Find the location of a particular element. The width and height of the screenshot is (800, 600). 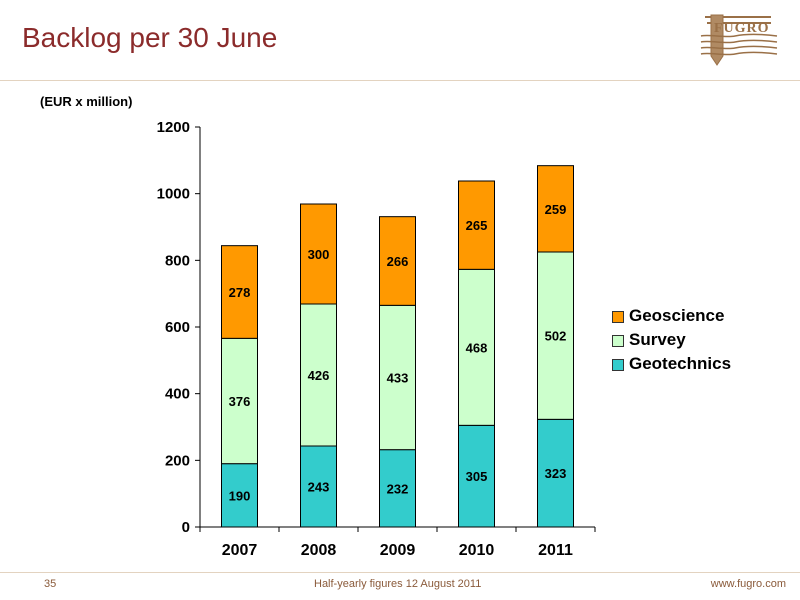

y-tick-label: 400 is located at coordinates (177, 394).